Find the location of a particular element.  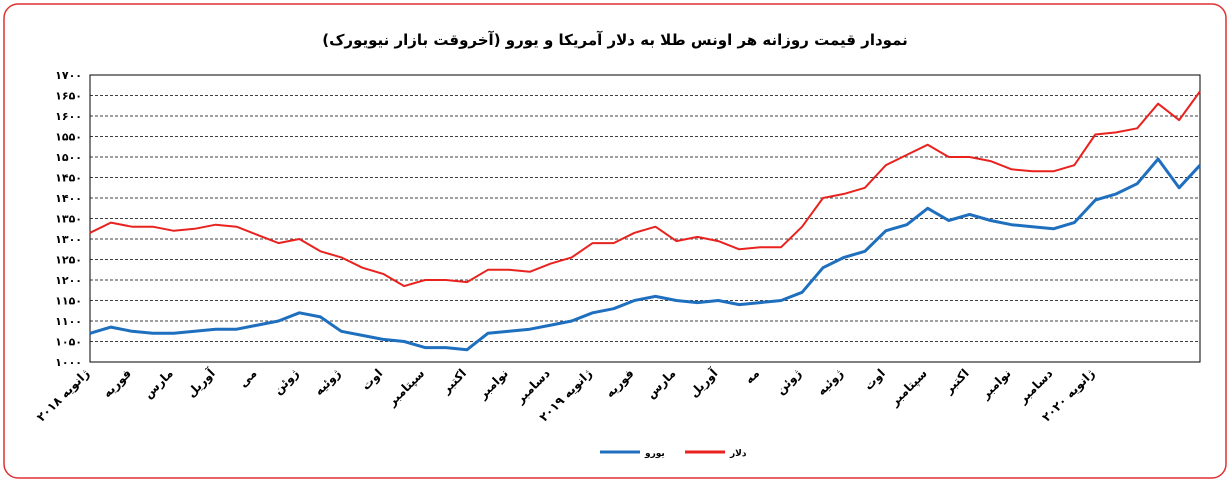

y-tick-label: ۱۱۰۰ is located at coordinates (68, 321).